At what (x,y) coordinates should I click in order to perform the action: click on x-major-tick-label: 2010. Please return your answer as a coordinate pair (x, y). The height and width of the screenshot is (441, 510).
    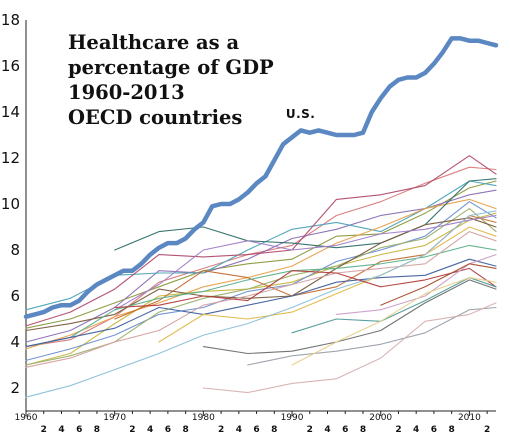
    Looking at the image, I should click on (469, 418).